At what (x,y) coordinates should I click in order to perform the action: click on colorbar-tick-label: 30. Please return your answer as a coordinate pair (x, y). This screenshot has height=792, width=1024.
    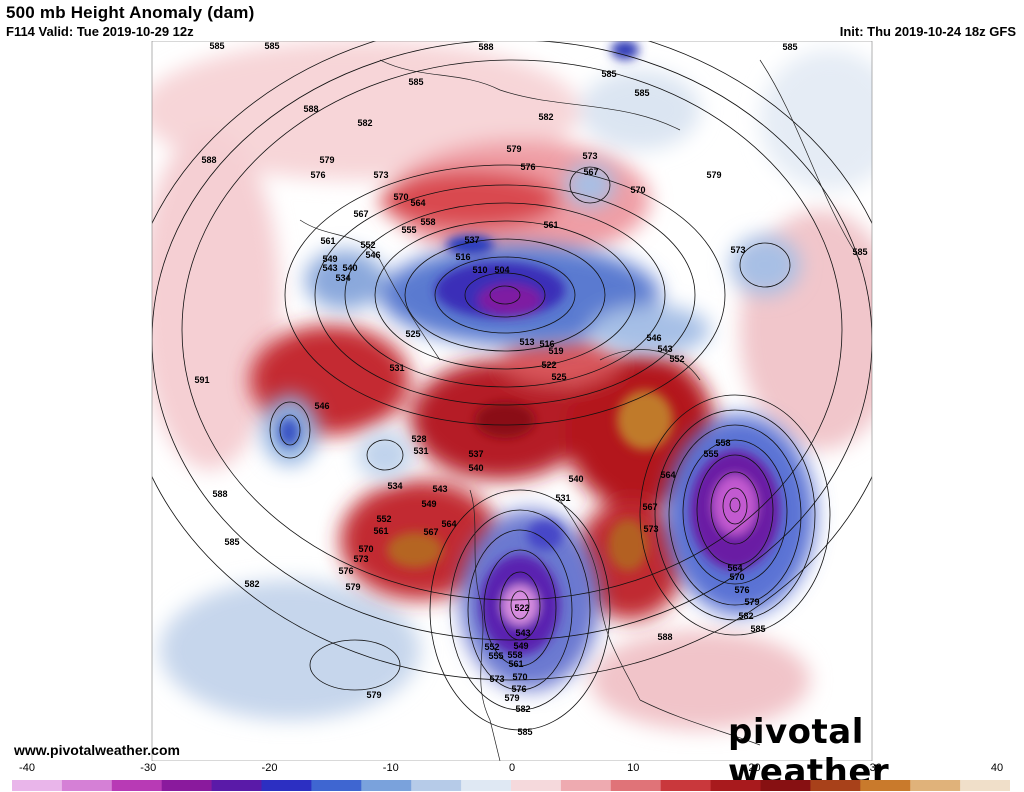
    Looking at the image, I should click on (875, 768).